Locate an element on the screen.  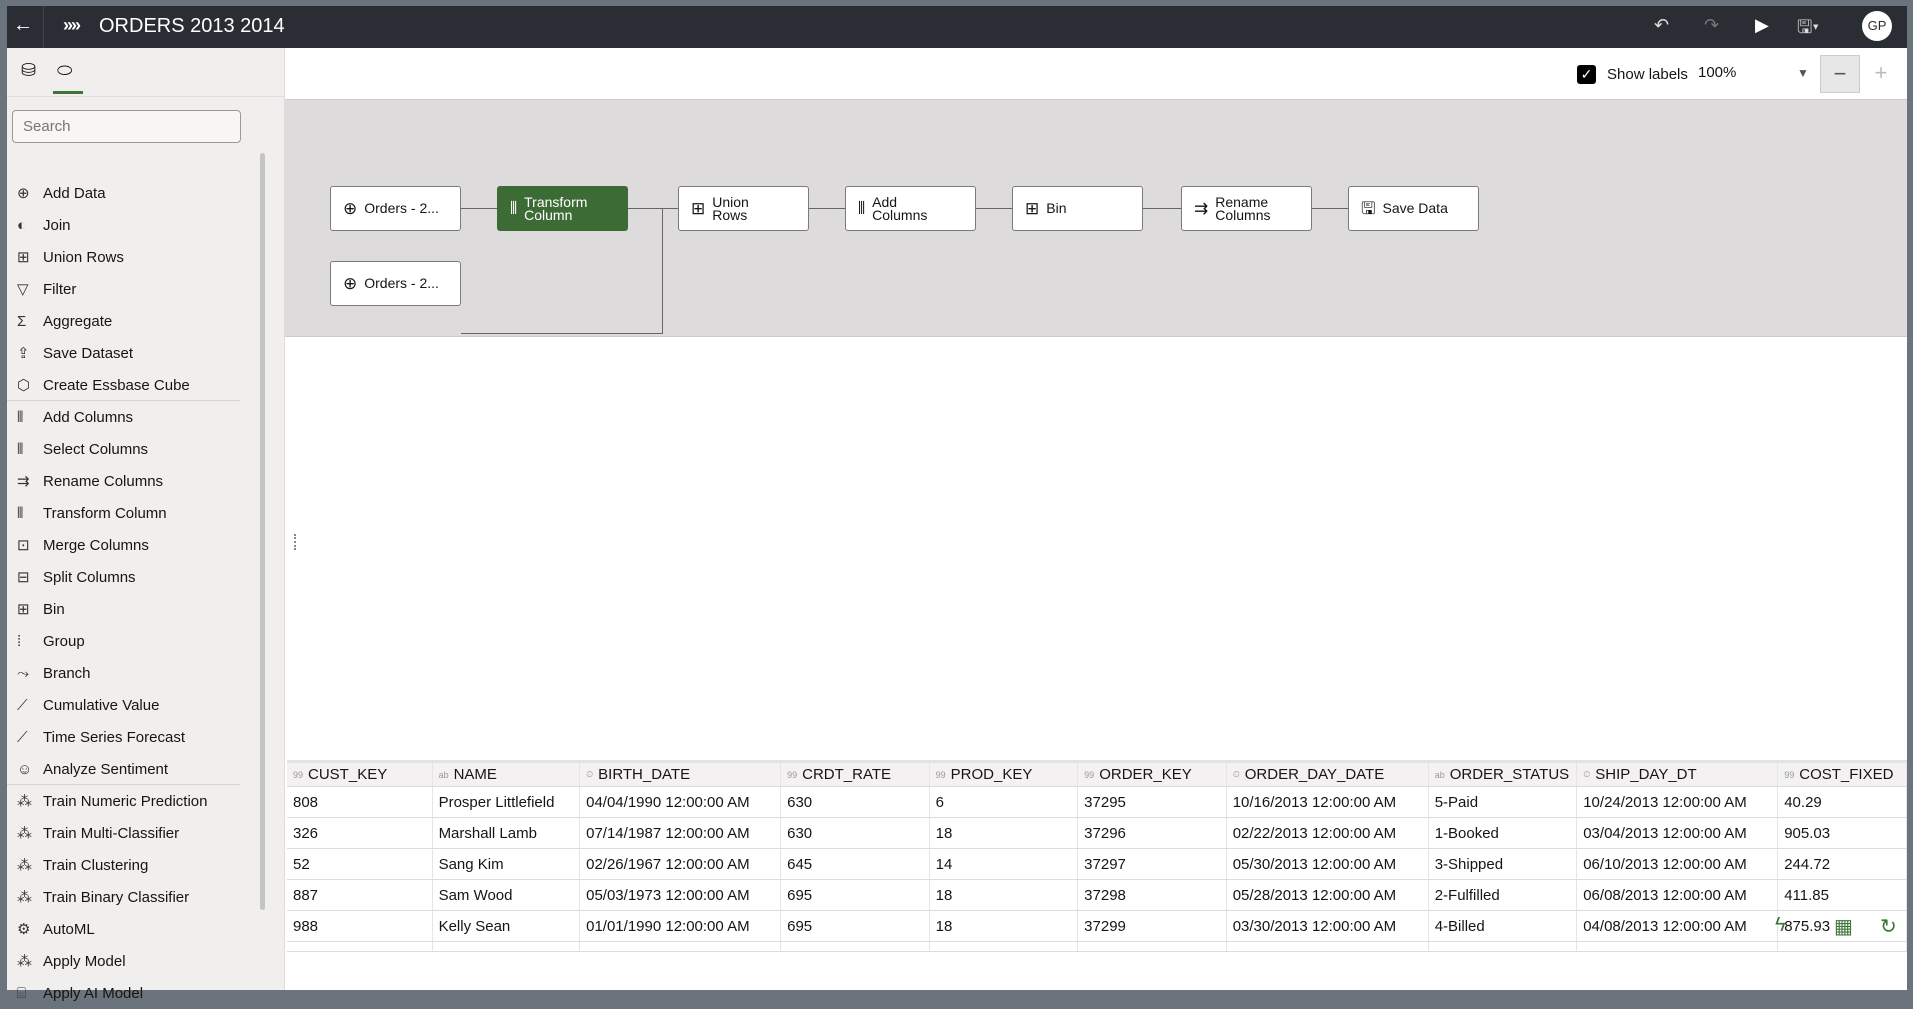
sidebar-item-train-numeric-prediction: ⁂ Train Numeric Prediction is located at coordinates (132, 801).